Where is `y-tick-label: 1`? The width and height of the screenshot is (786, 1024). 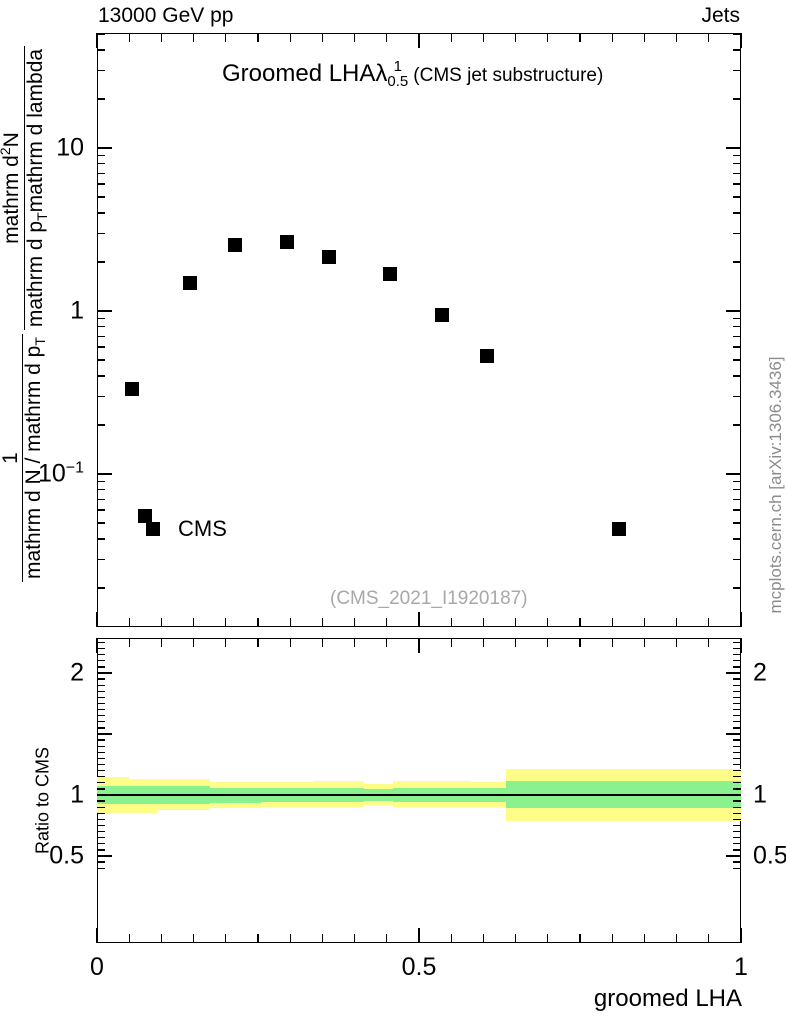
y-tick-label: 1 is located at coordinates (77, 310).